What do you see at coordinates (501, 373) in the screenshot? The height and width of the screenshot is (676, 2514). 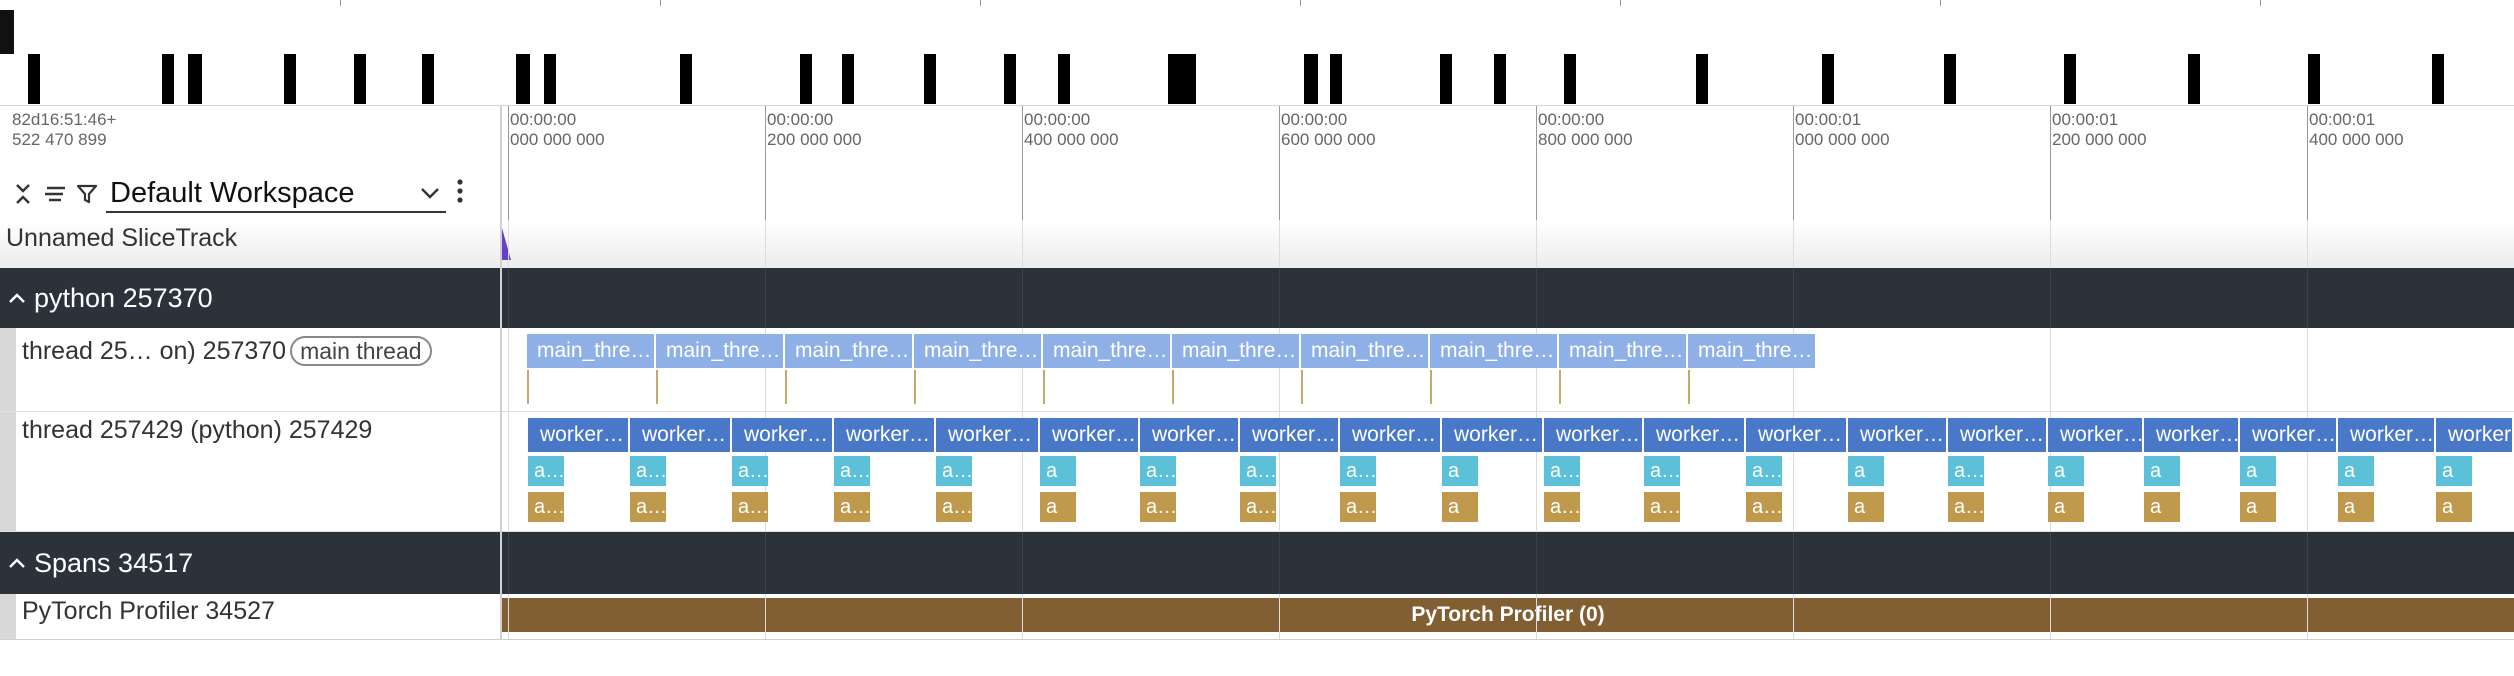 I see `sidebar-divider` at bounding box center [501, 373].